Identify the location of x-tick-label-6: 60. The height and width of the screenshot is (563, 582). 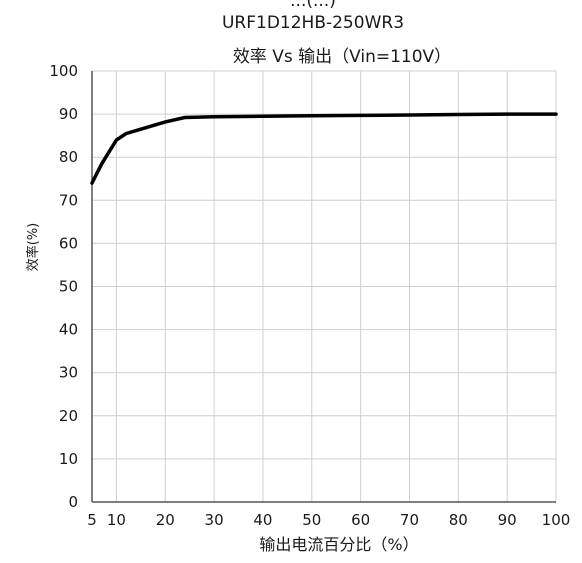
(360, 520).